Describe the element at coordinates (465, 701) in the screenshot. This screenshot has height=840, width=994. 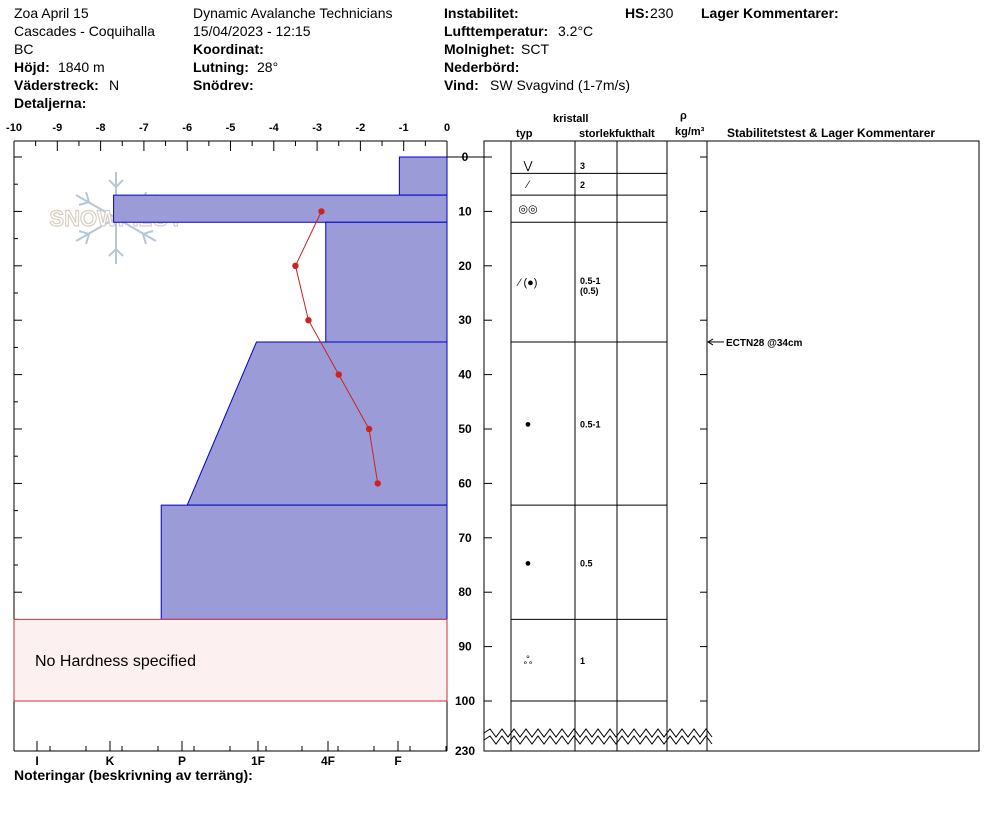
I see `depth-tick-label: 100` at that location.